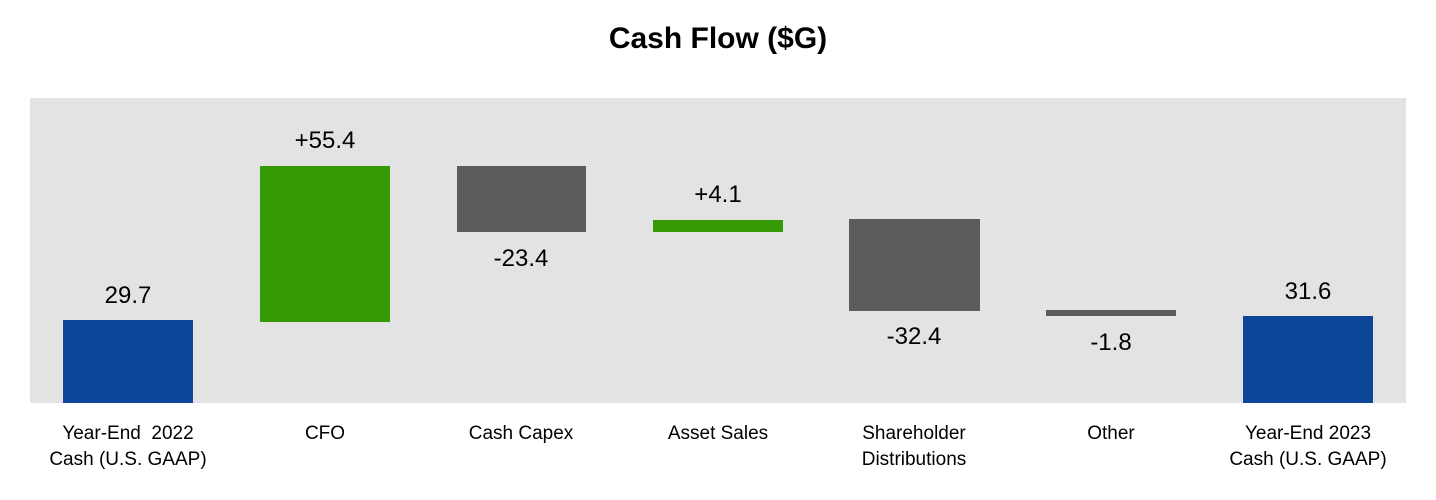  I want to click on category-label-line1: Year-End 2023, so click(1308, 433).